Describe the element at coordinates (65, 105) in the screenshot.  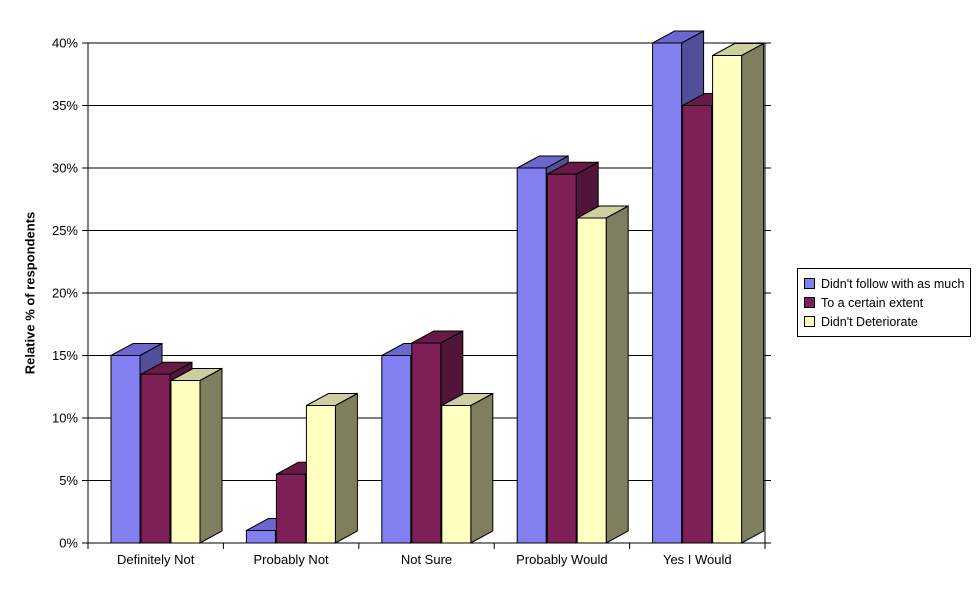
I see `y-tick-label: 35%` at that location.